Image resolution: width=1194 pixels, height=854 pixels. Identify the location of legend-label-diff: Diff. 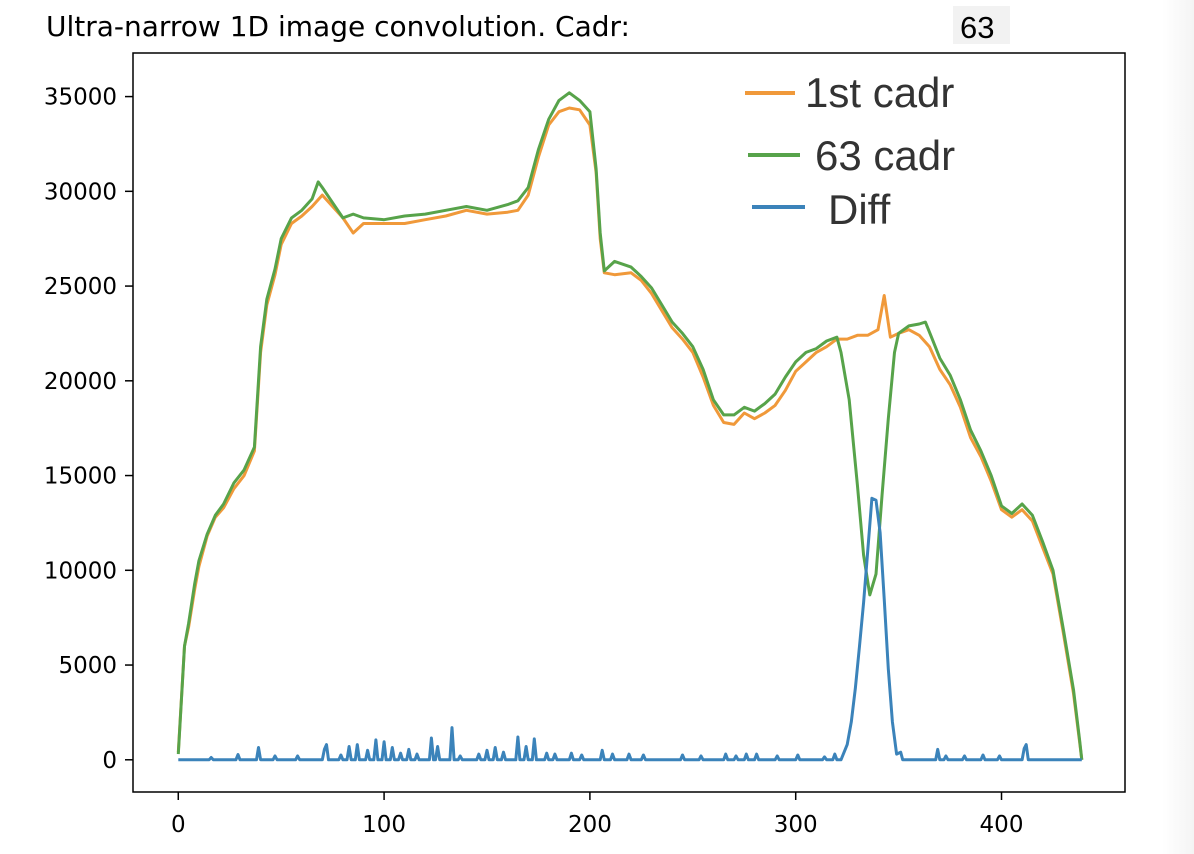
(859, 209).